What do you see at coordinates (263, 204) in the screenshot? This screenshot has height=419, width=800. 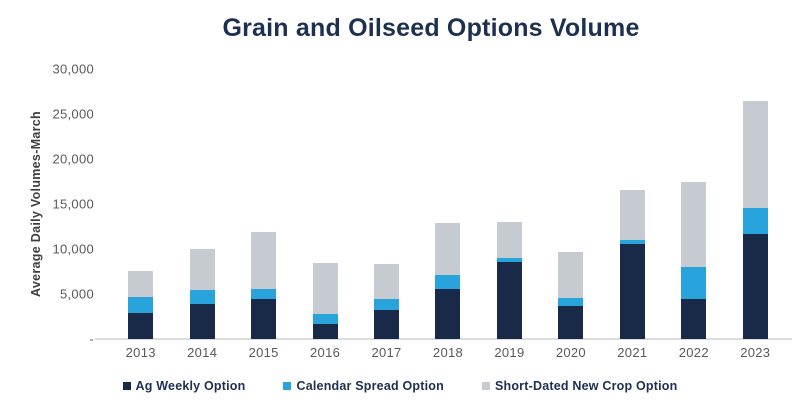 I see `bar-group-2015` at bounding box center [263, 204].